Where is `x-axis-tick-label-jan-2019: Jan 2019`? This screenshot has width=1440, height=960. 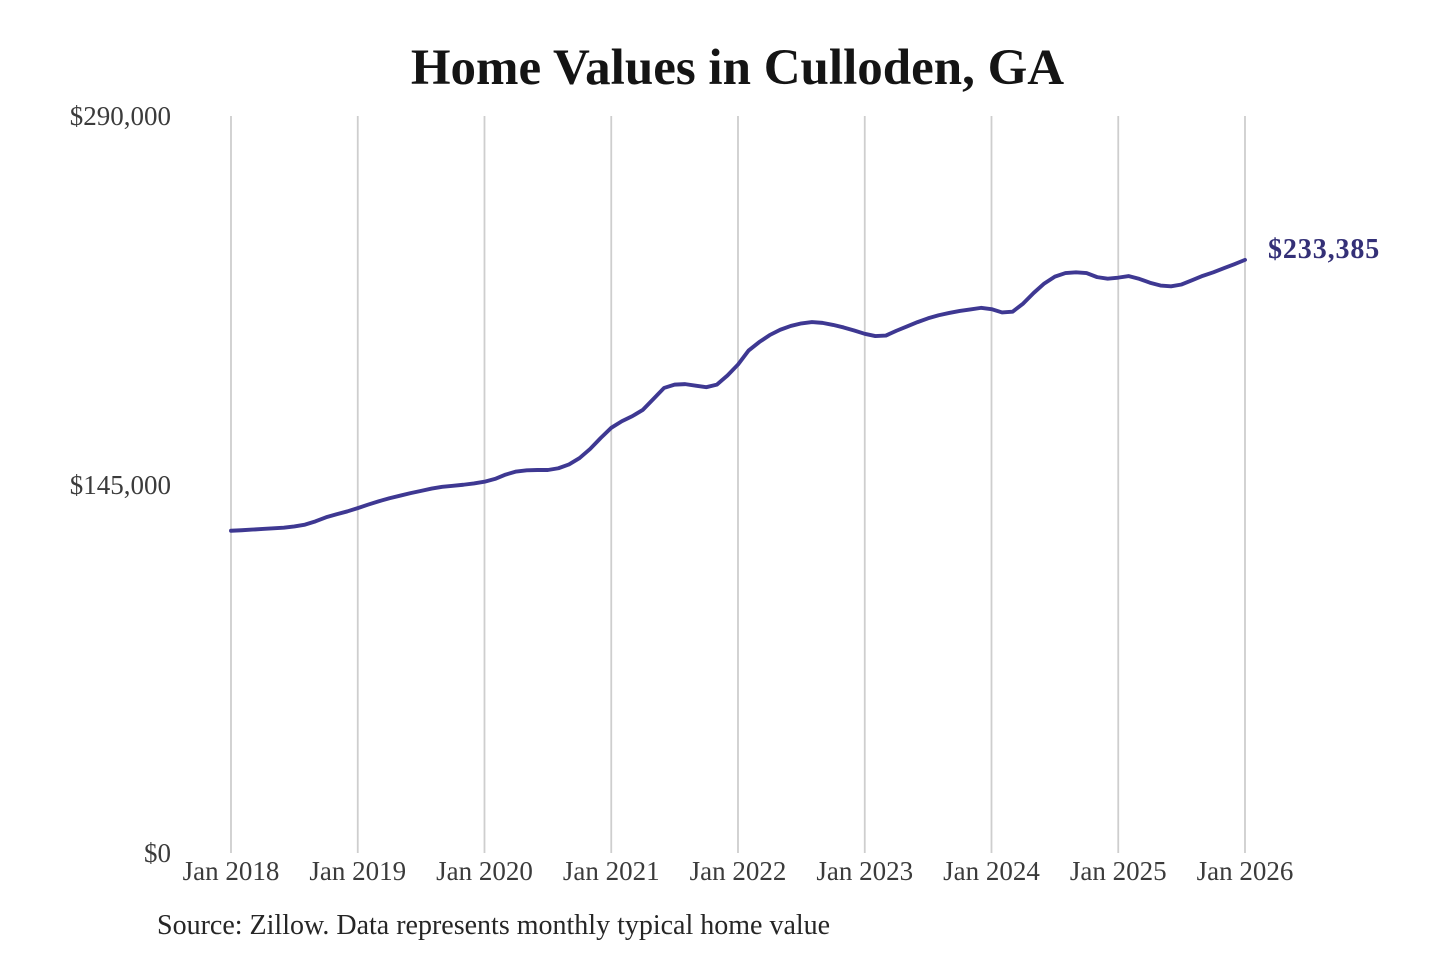
x-axis-tick-label-jan-2019: Jan 2019 is located at coordinates (358, 871).